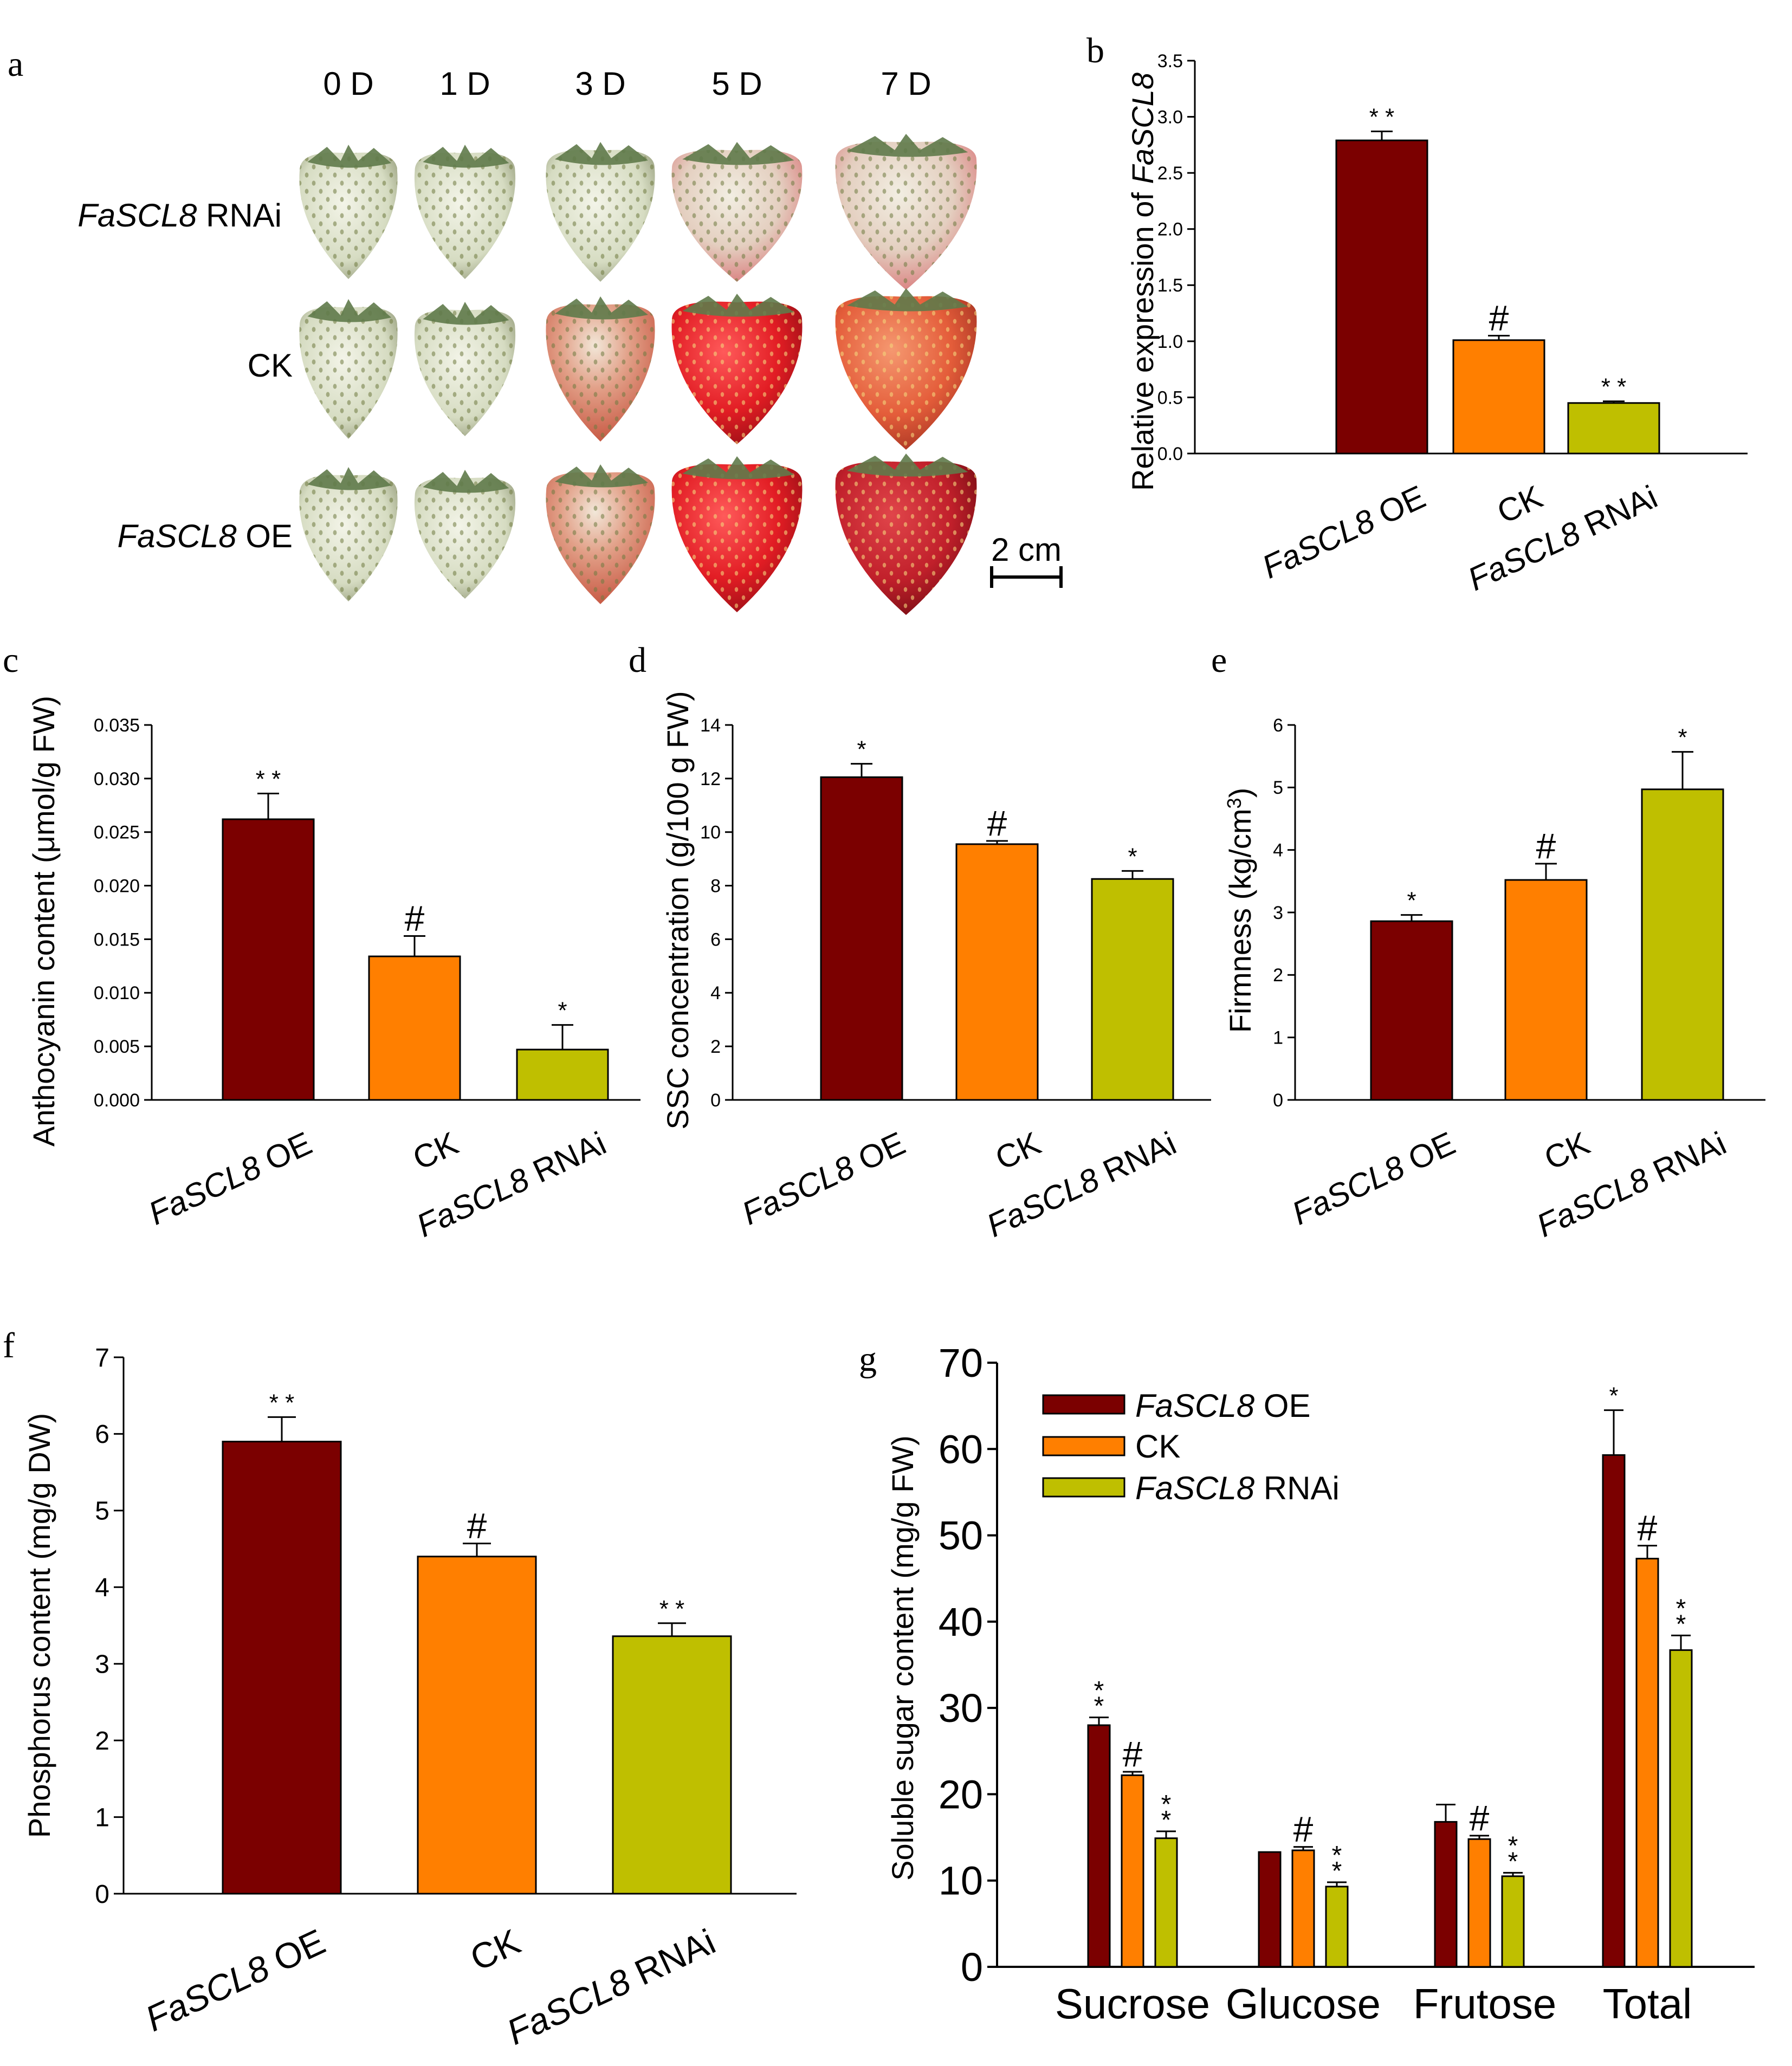 Image resolution: width=1792 pixels, height=2066 pixels. What do you see at coordinates (117, 779) in the screenshot?
I see `c-y-tick-label: 0.030` at bounding box center [117, 779].